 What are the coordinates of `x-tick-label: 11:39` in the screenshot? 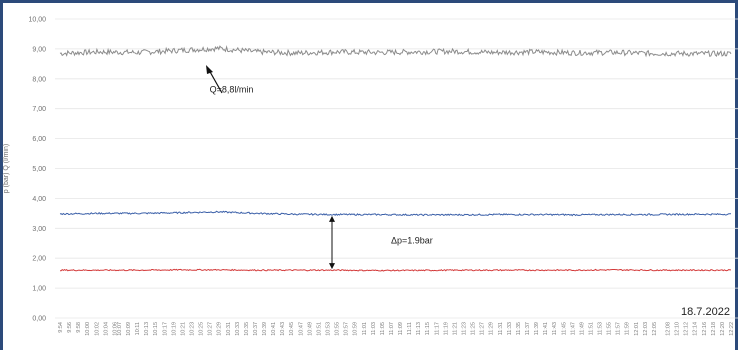 It's located at (537, 328).